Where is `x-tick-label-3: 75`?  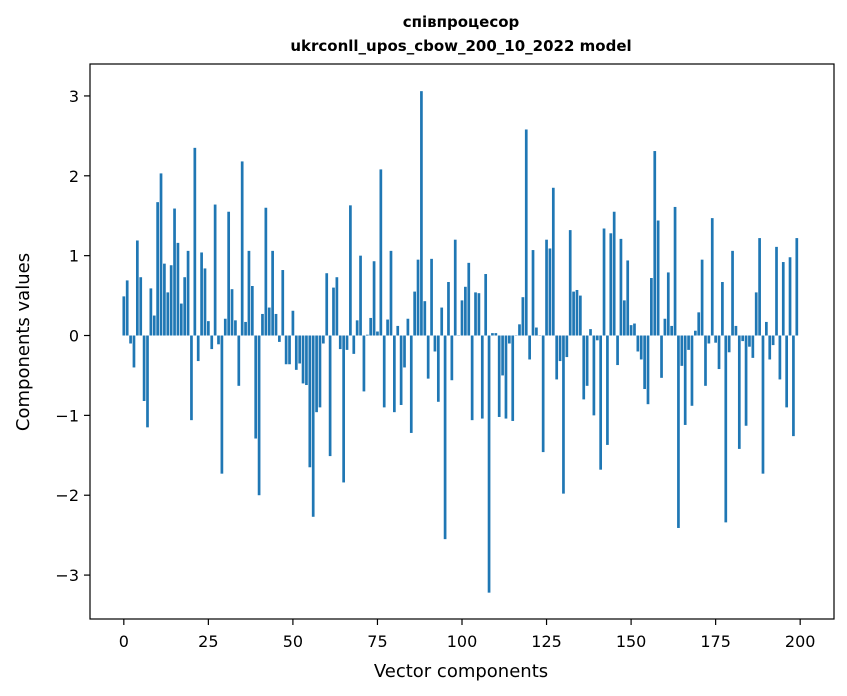
x-tick-label-3: 75 is located at coordinates (377, 641).